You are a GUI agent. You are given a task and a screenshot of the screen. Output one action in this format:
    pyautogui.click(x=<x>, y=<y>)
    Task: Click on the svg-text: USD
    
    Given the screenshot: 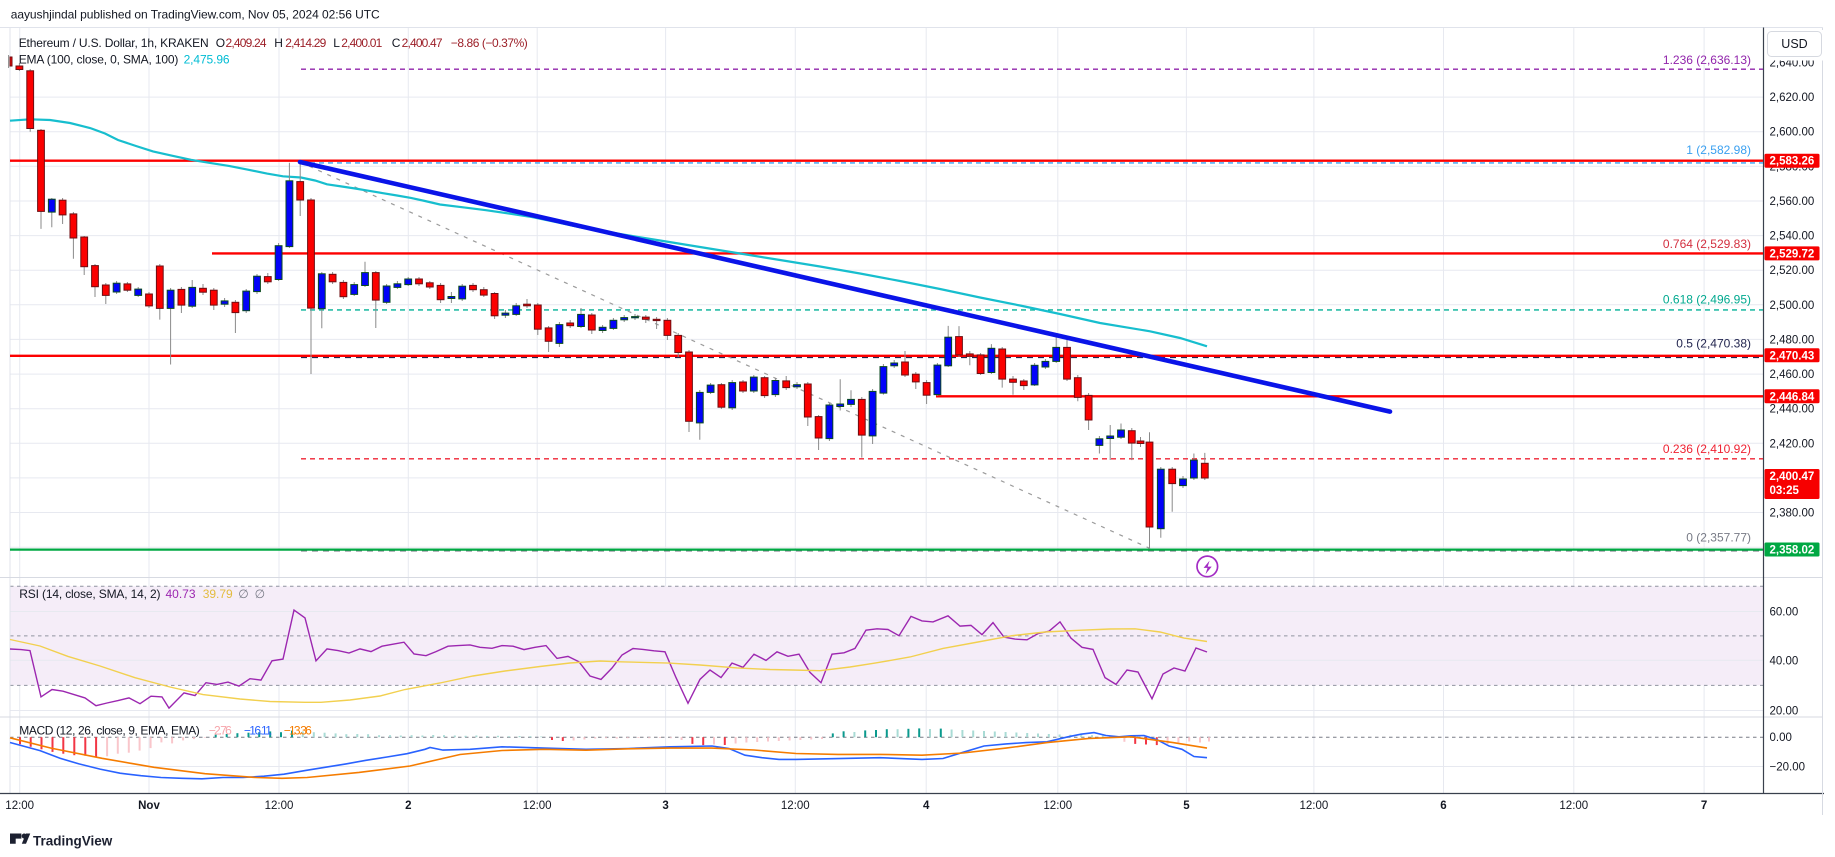 What is the action you would take?
    pyautogui.click(x=1794, y=44)
    